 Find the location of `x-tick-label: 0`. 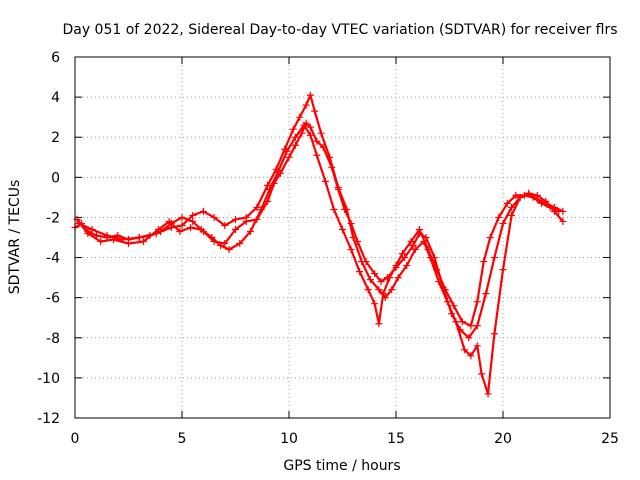

x-tick-label: 0 is located at coordinates (75, 439).